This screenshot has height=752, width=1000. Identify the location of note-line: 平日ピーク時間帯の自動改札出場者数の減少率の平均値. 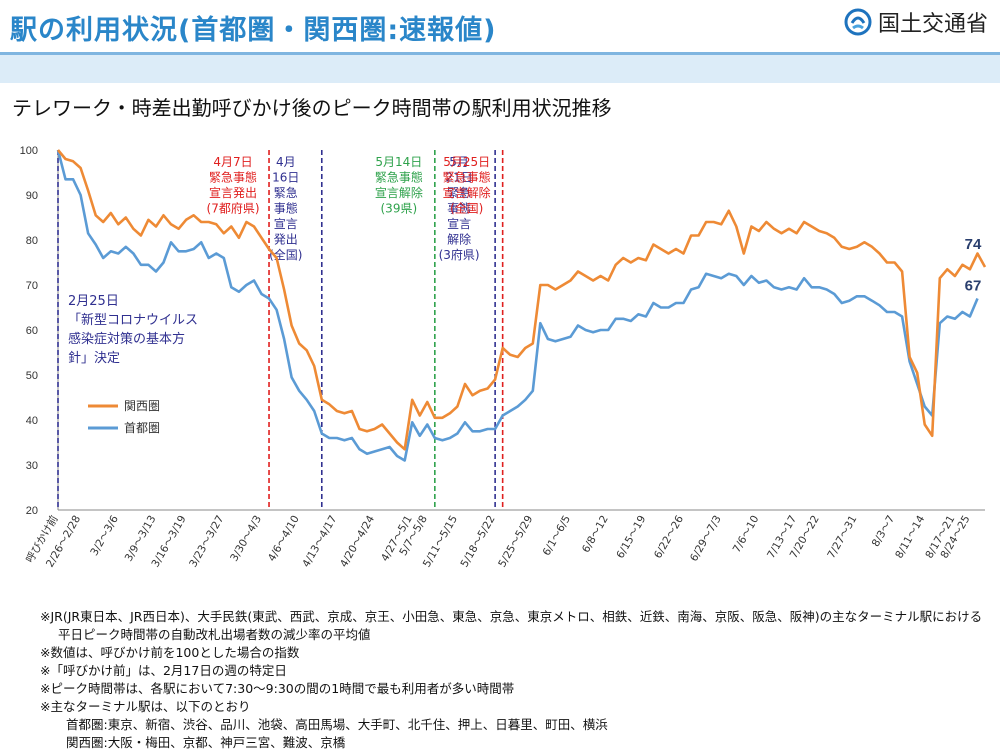
(214, 634).